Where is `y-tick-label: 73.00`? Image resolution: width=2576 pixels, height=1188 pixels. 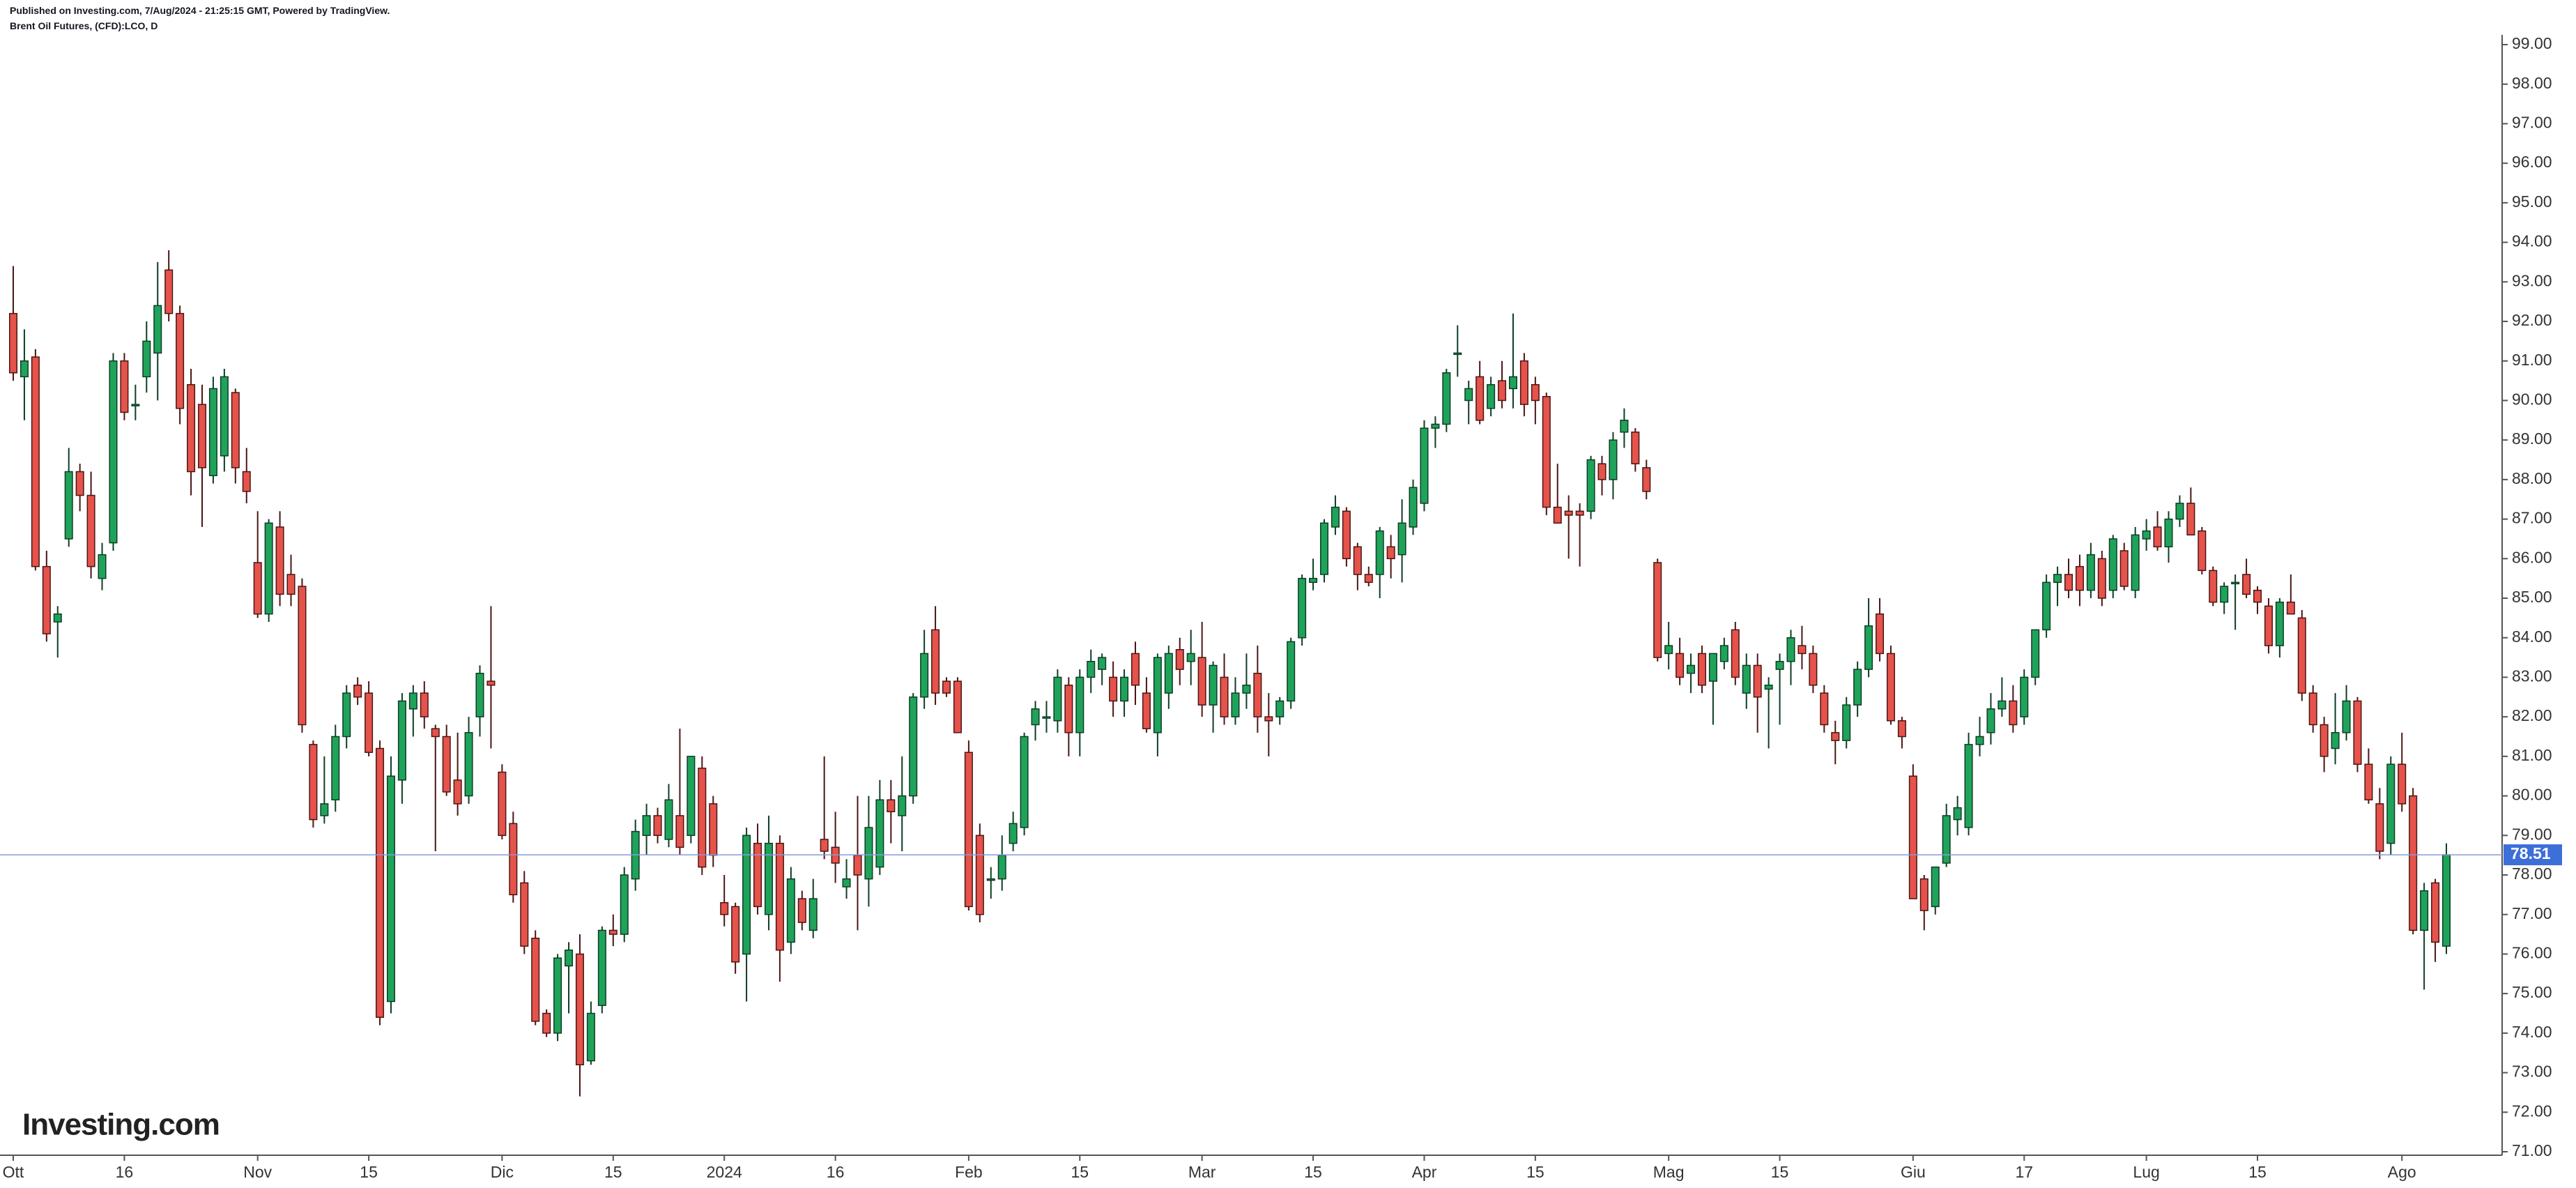
y-tick-label: 73.00 is located at coordinates (2532, 1072).